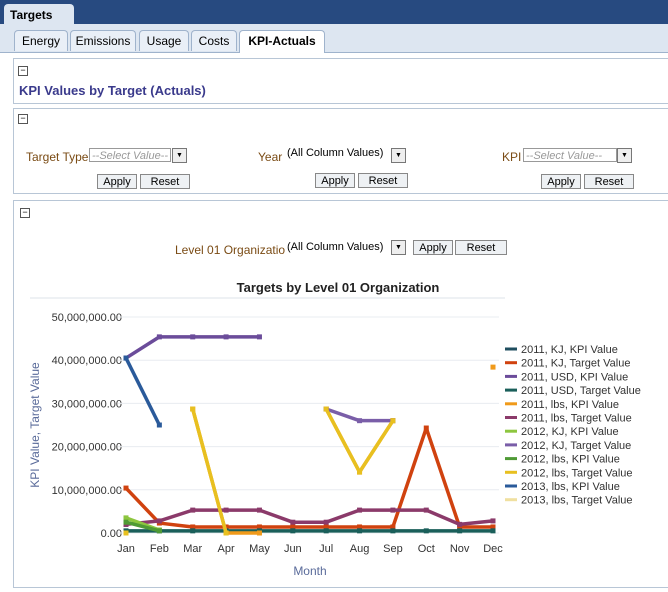 Image resolution: width=668 pixels, height=592 pixels. I want to click on x-tick-label: Nov, so click(460, 549).